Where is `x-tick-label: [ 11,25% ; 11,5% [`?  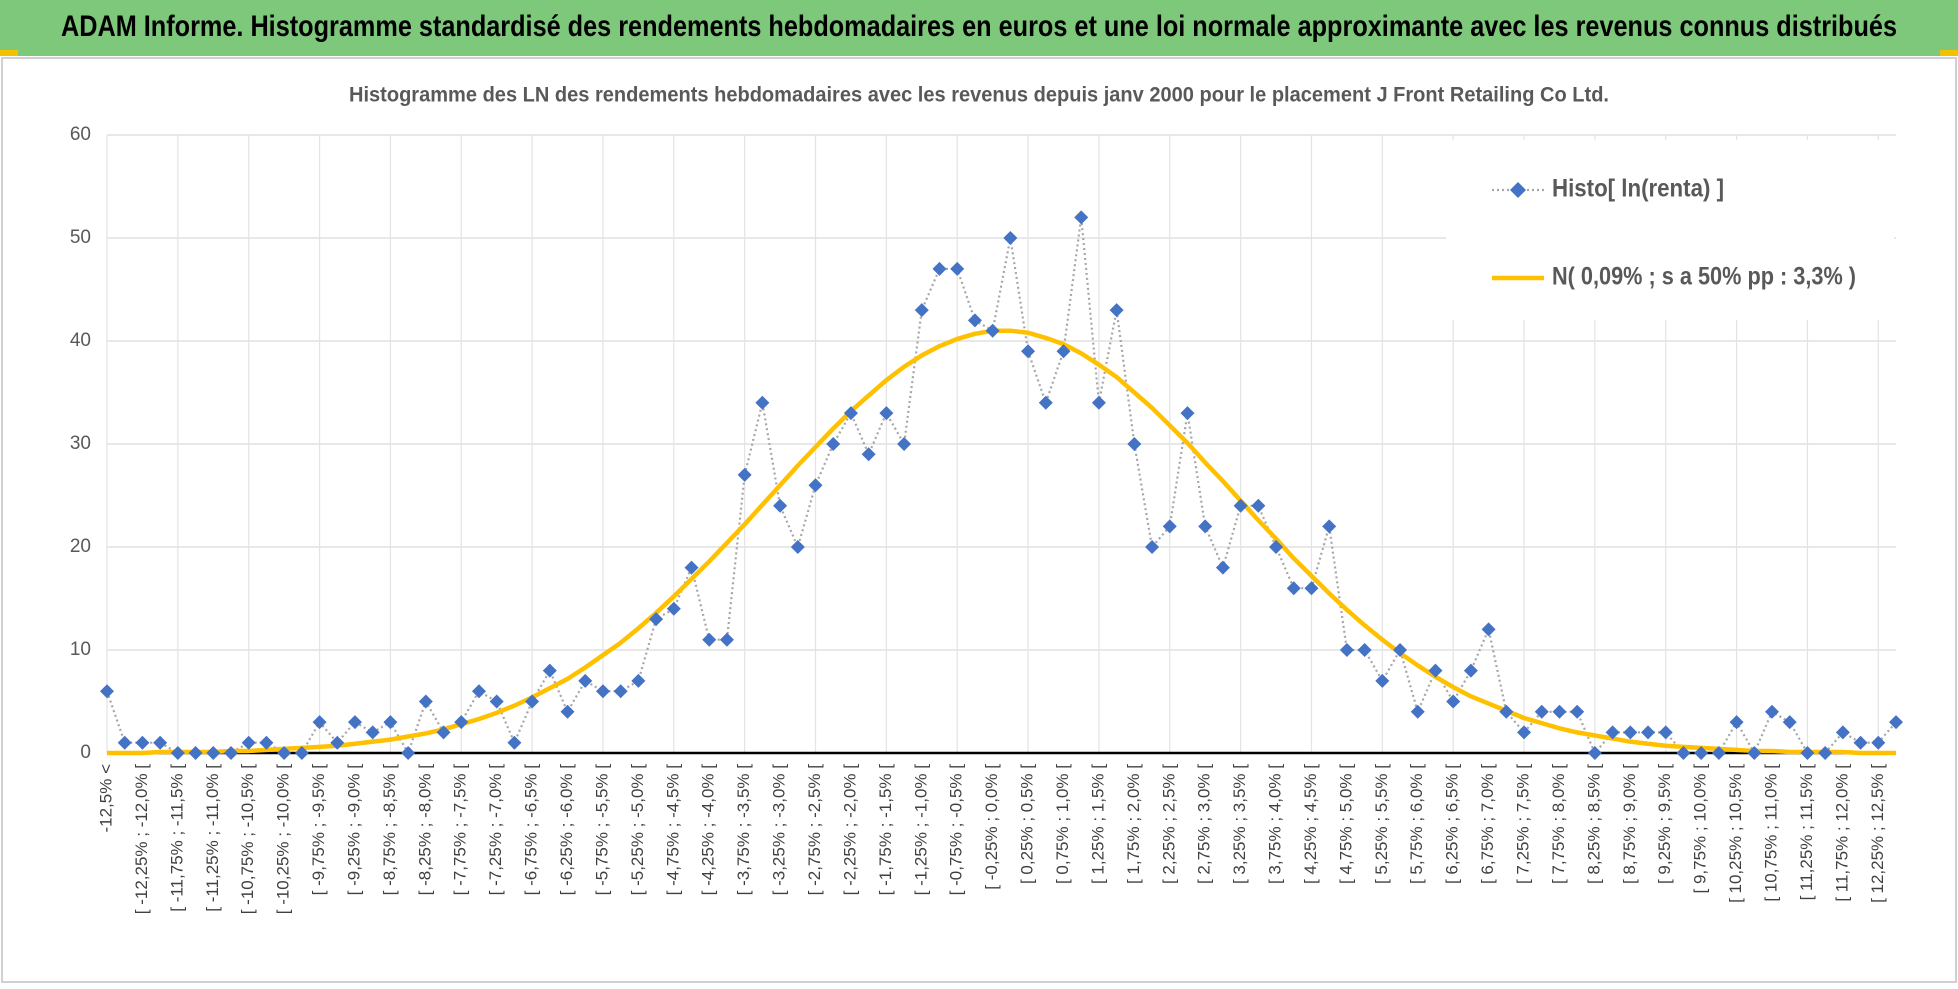
x-tick-label: [ 11,25% ; 11,5% [ is located at coordinates (1806, 832).